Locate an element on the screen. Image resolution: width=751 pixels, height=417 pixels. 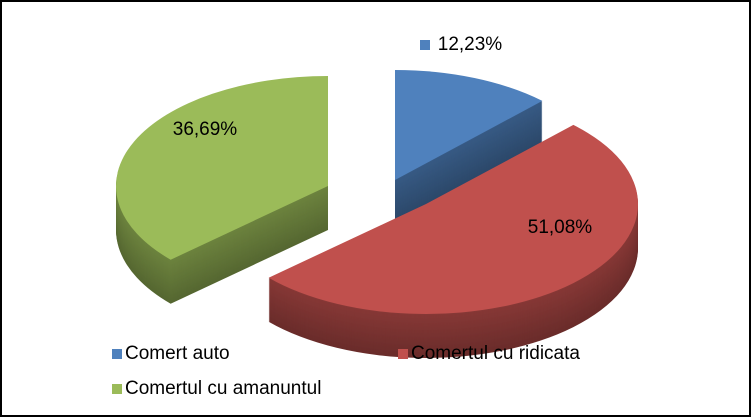
data-label: 12,23% is located at coordinates (470, 44).